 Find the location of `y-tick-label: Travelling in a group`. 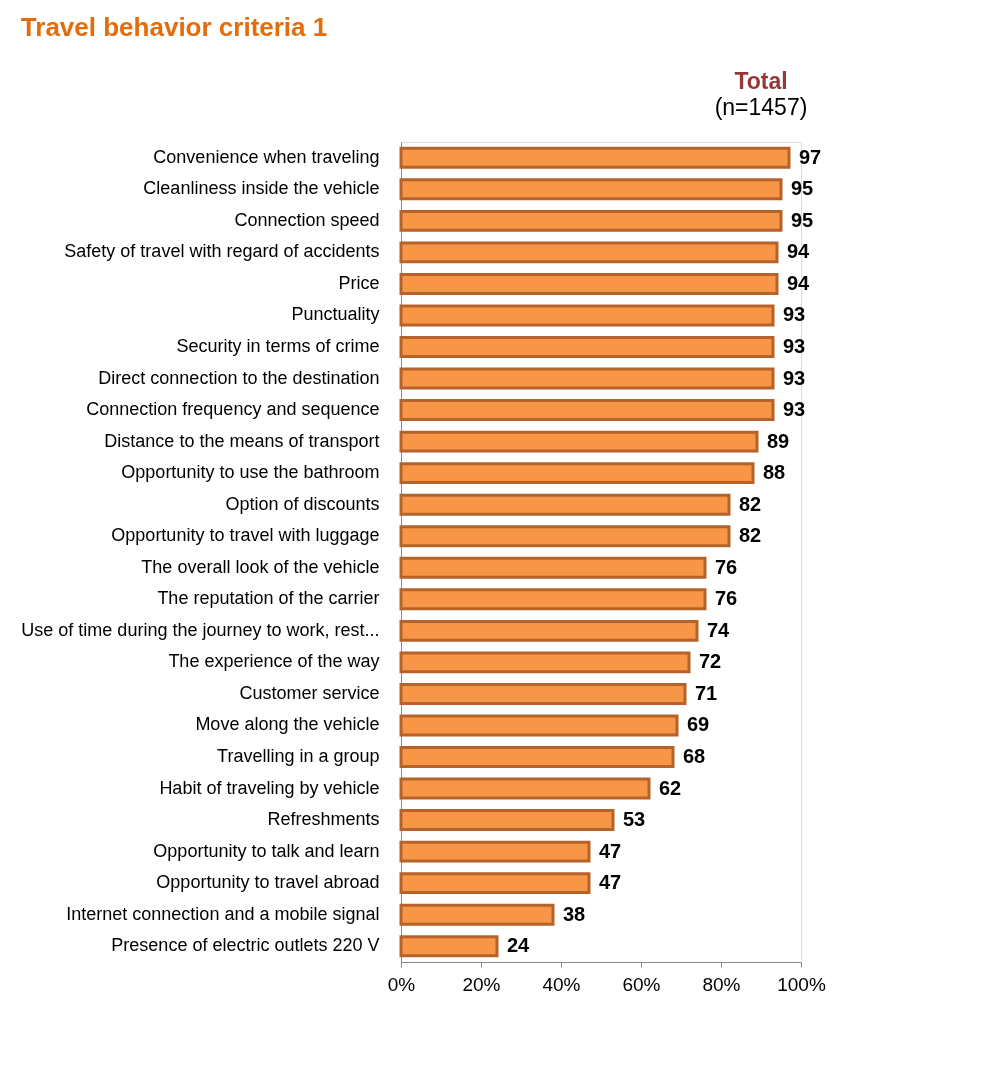

y-tick-label: Travelling in a group is located at coordinates (298, 756).